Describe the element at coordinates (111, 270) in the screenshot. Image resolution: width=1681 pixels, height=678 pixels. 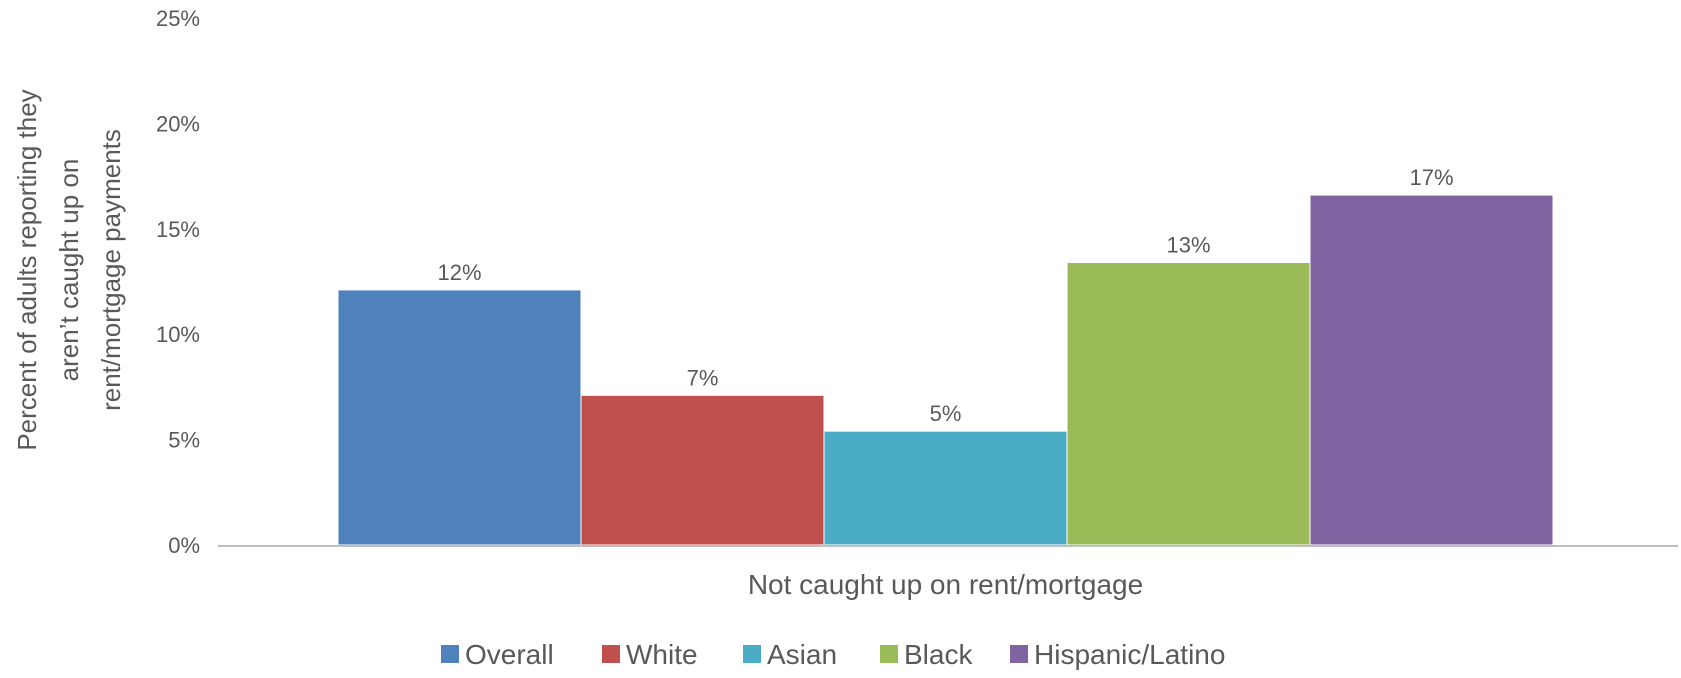
I see `y-axis-title-line: rent/mortgage payments` at that location.